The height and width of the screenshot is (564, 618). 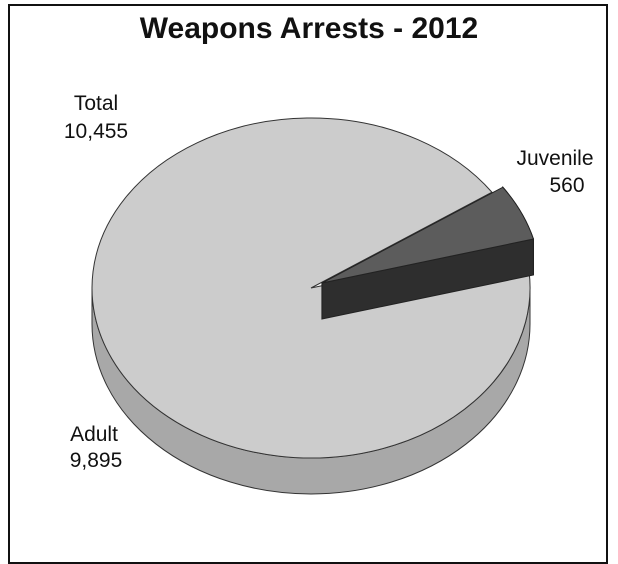 What do you see at coordinates (96, 103) in the screenshot?
I see `total-label: Total` at bounding box center [96, 103].